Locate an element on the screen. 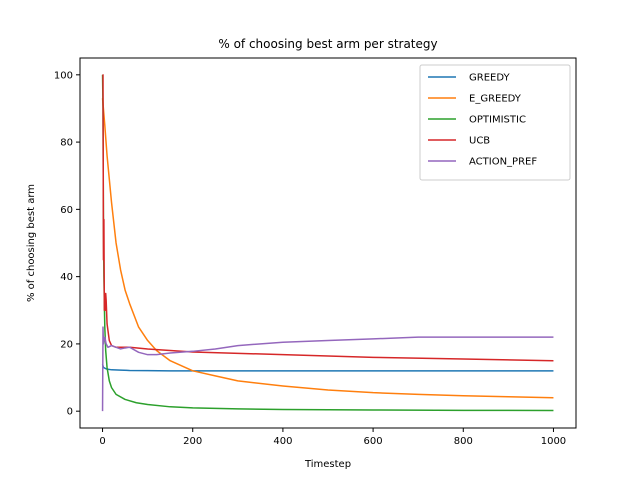 This screenshot has width=640, height=480. x-axis: 0 200 400 600 800 1000 is located at coordinates (332, 437).